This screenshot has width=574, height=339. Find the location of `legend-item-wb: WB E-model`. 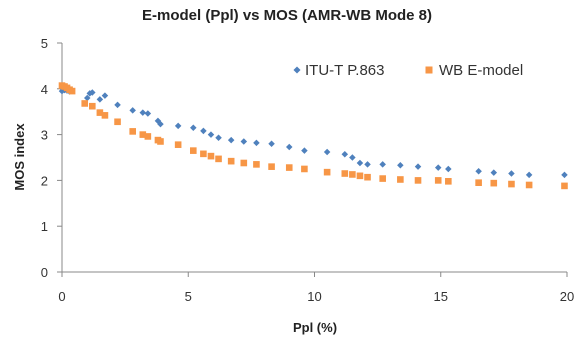

legend-item-wb: WB E-model is located at coordinates (474, 70).